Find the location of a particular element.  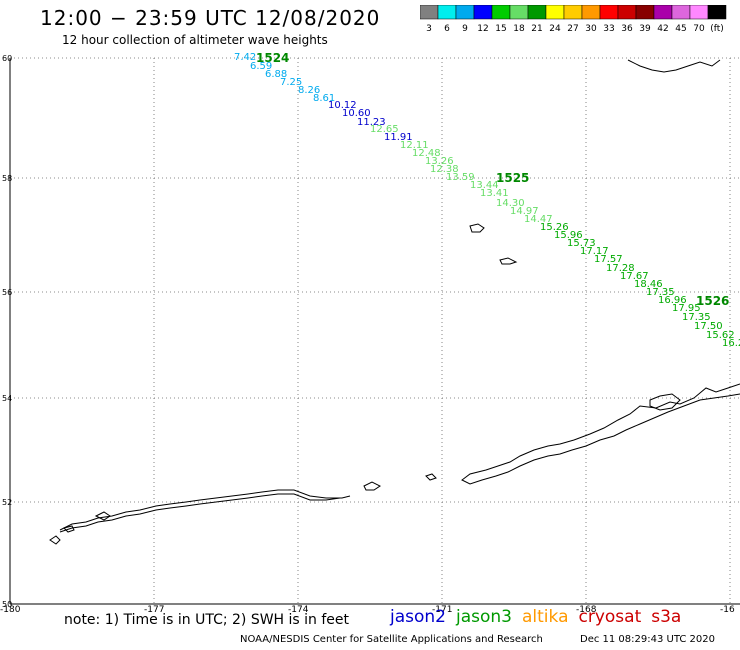

legend-label: 70 is located at coordinates (699, 29).